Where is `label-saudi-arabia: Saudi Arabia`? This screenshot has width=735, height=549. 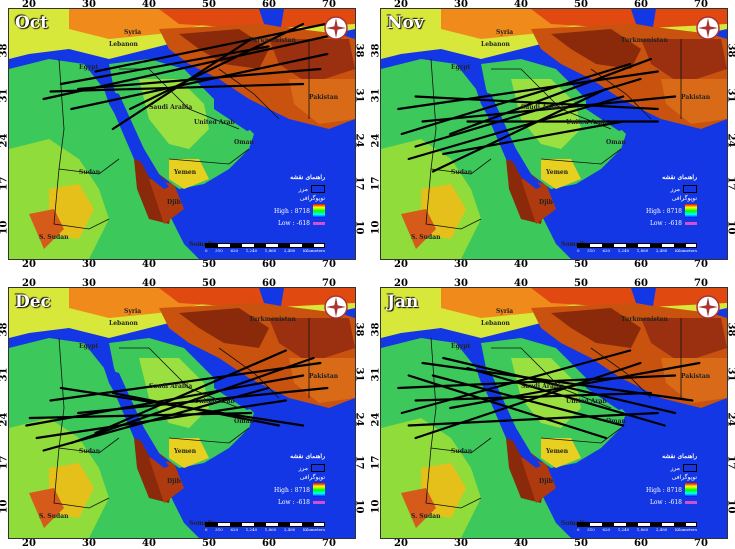
label-saudi-arabia: Saudi Arabia is located at coordinates (171, 386).